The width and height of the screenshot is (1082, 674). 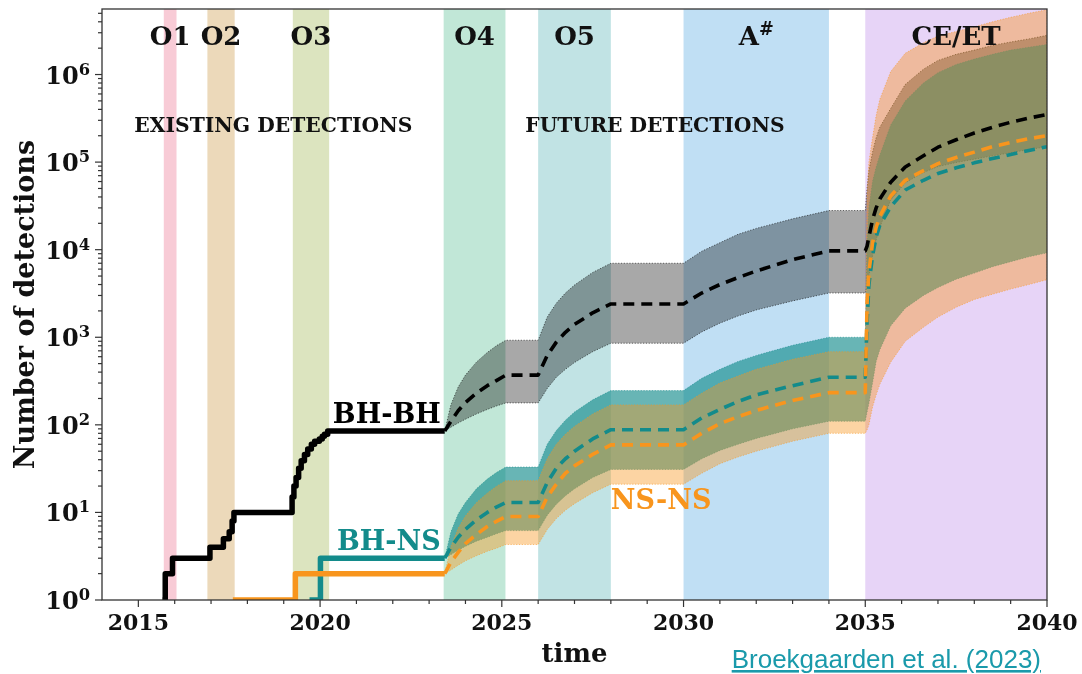 I want to click on y-tick-label: 10$^{3}$, so click(x=67, y=337).